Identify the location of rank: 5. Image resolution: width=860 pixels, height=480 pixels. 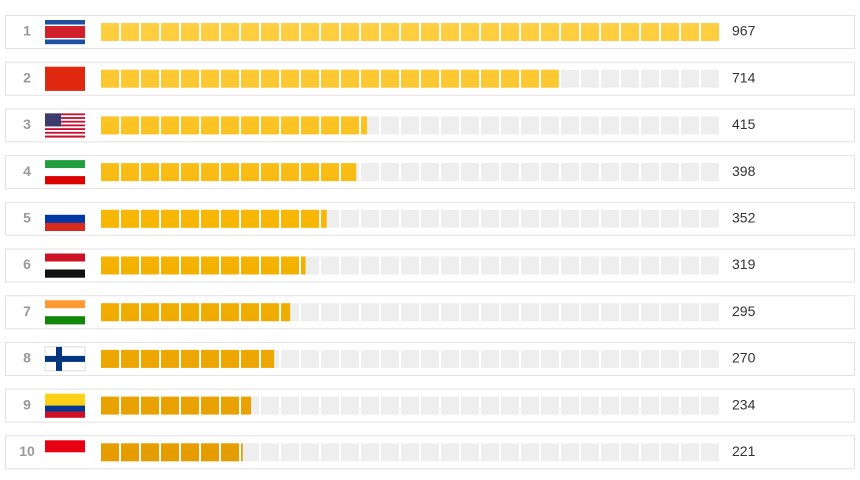
(27, 218).